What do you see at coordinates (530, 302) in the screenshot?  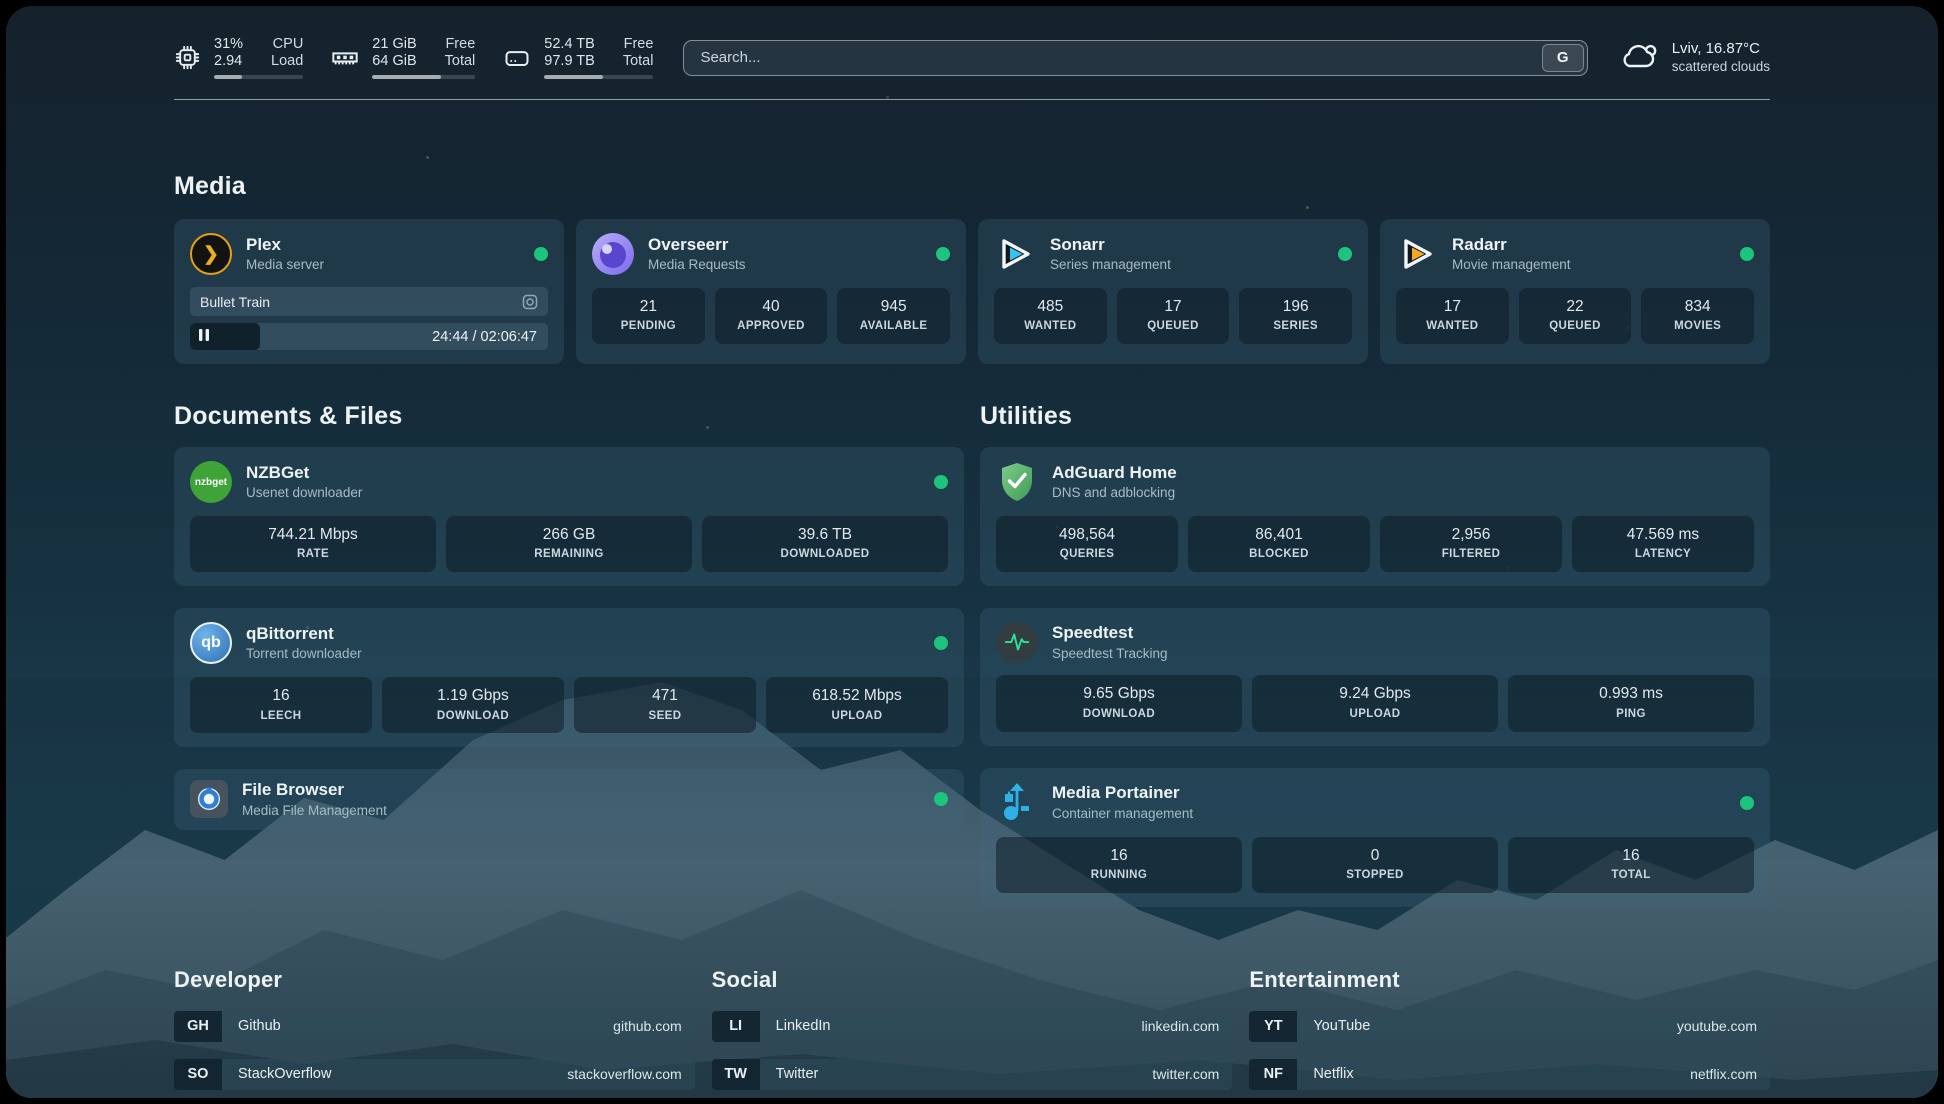 I see `now-playing-view-icon` at bounding box center [530, 302].